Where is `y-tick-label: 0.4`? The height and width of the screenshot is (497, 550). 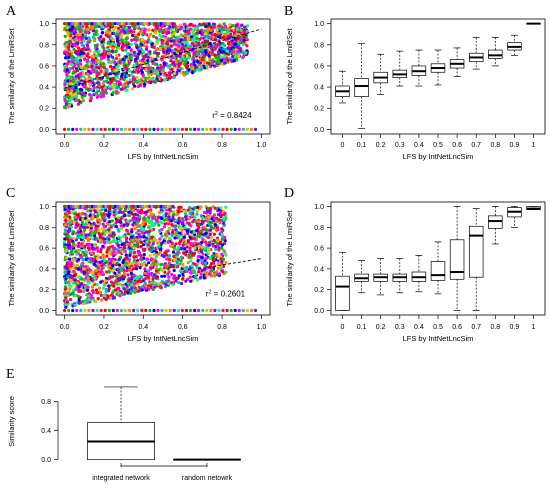 y-tick-label: 0.4 is located at coordinates (319, 88).